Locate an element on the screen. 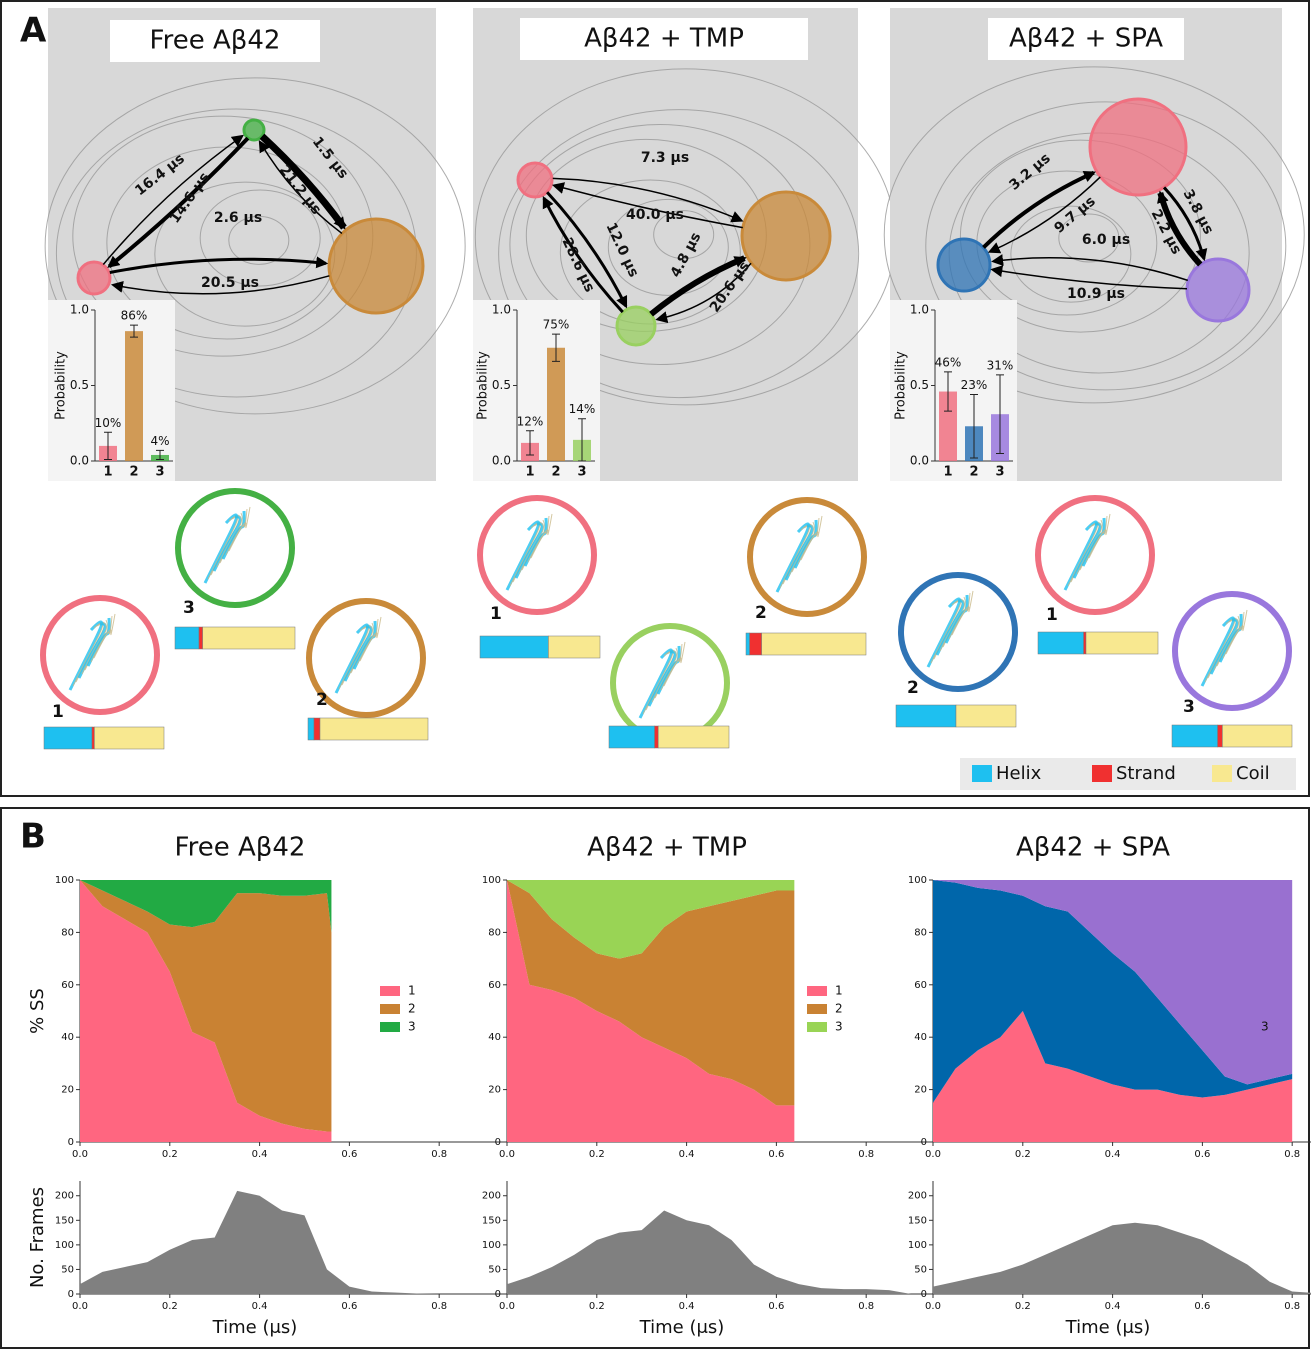  legend-label: 1 is located at coordinates (839, 991).